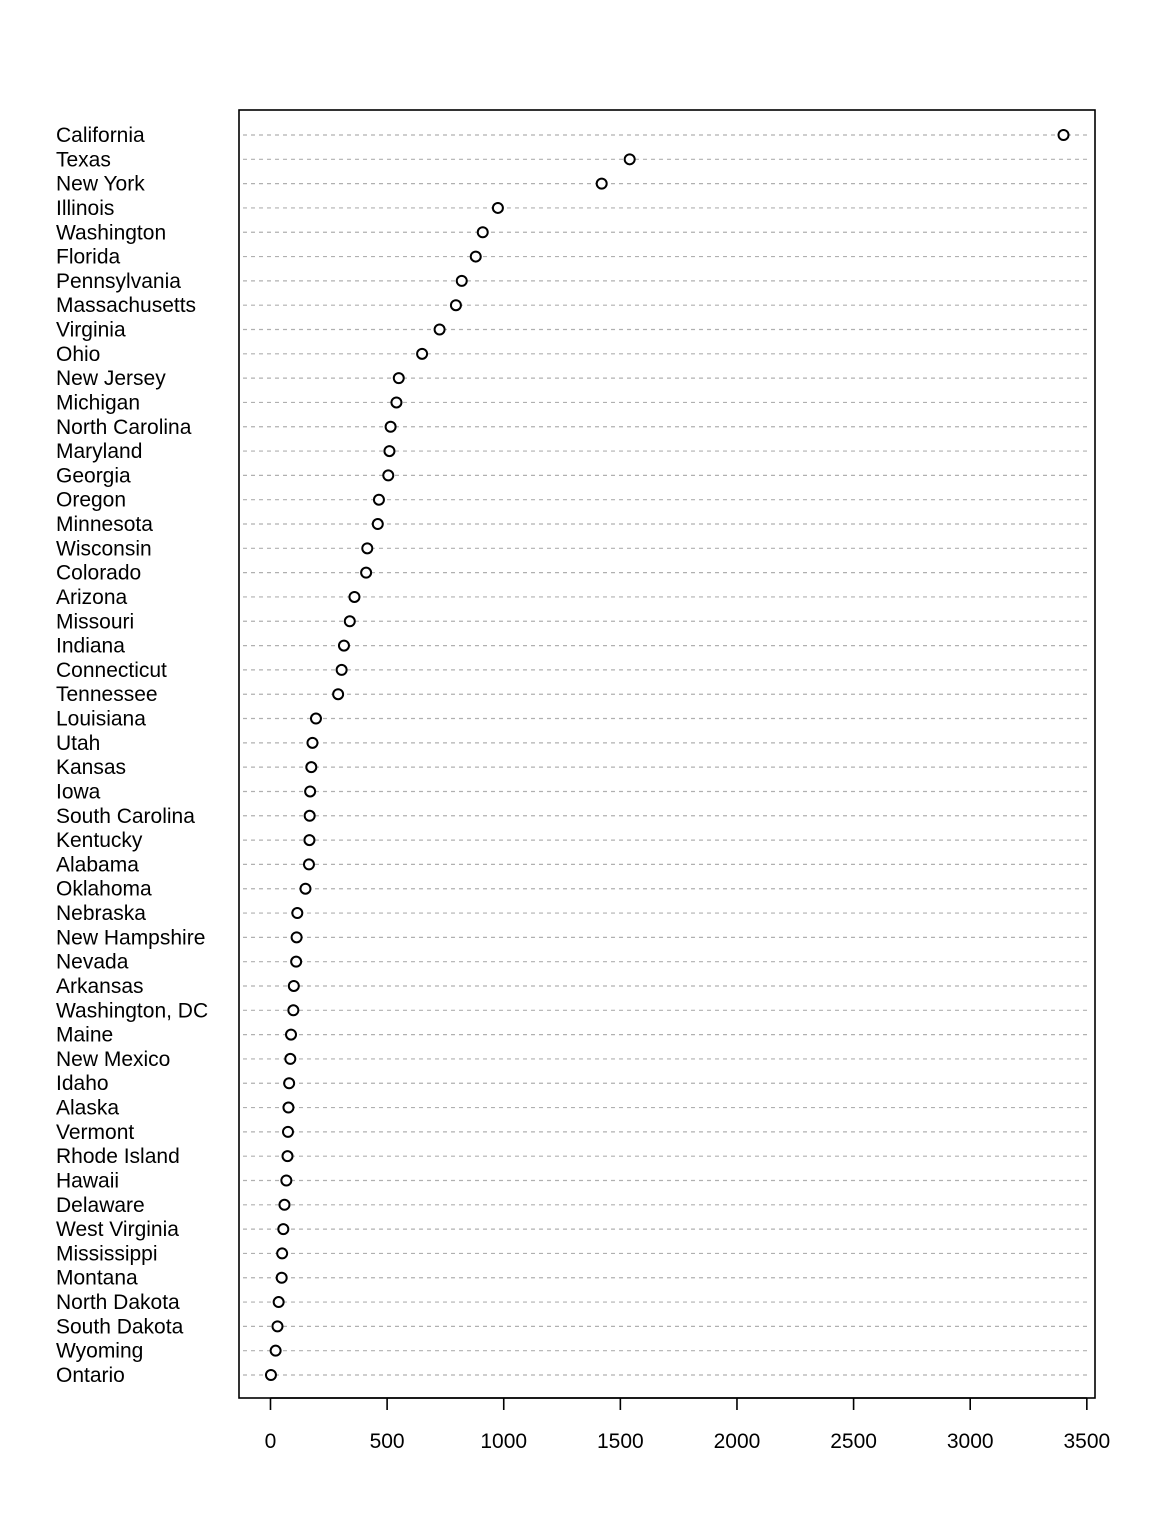  I want to click on point-north-carolina, so click(390, 426).